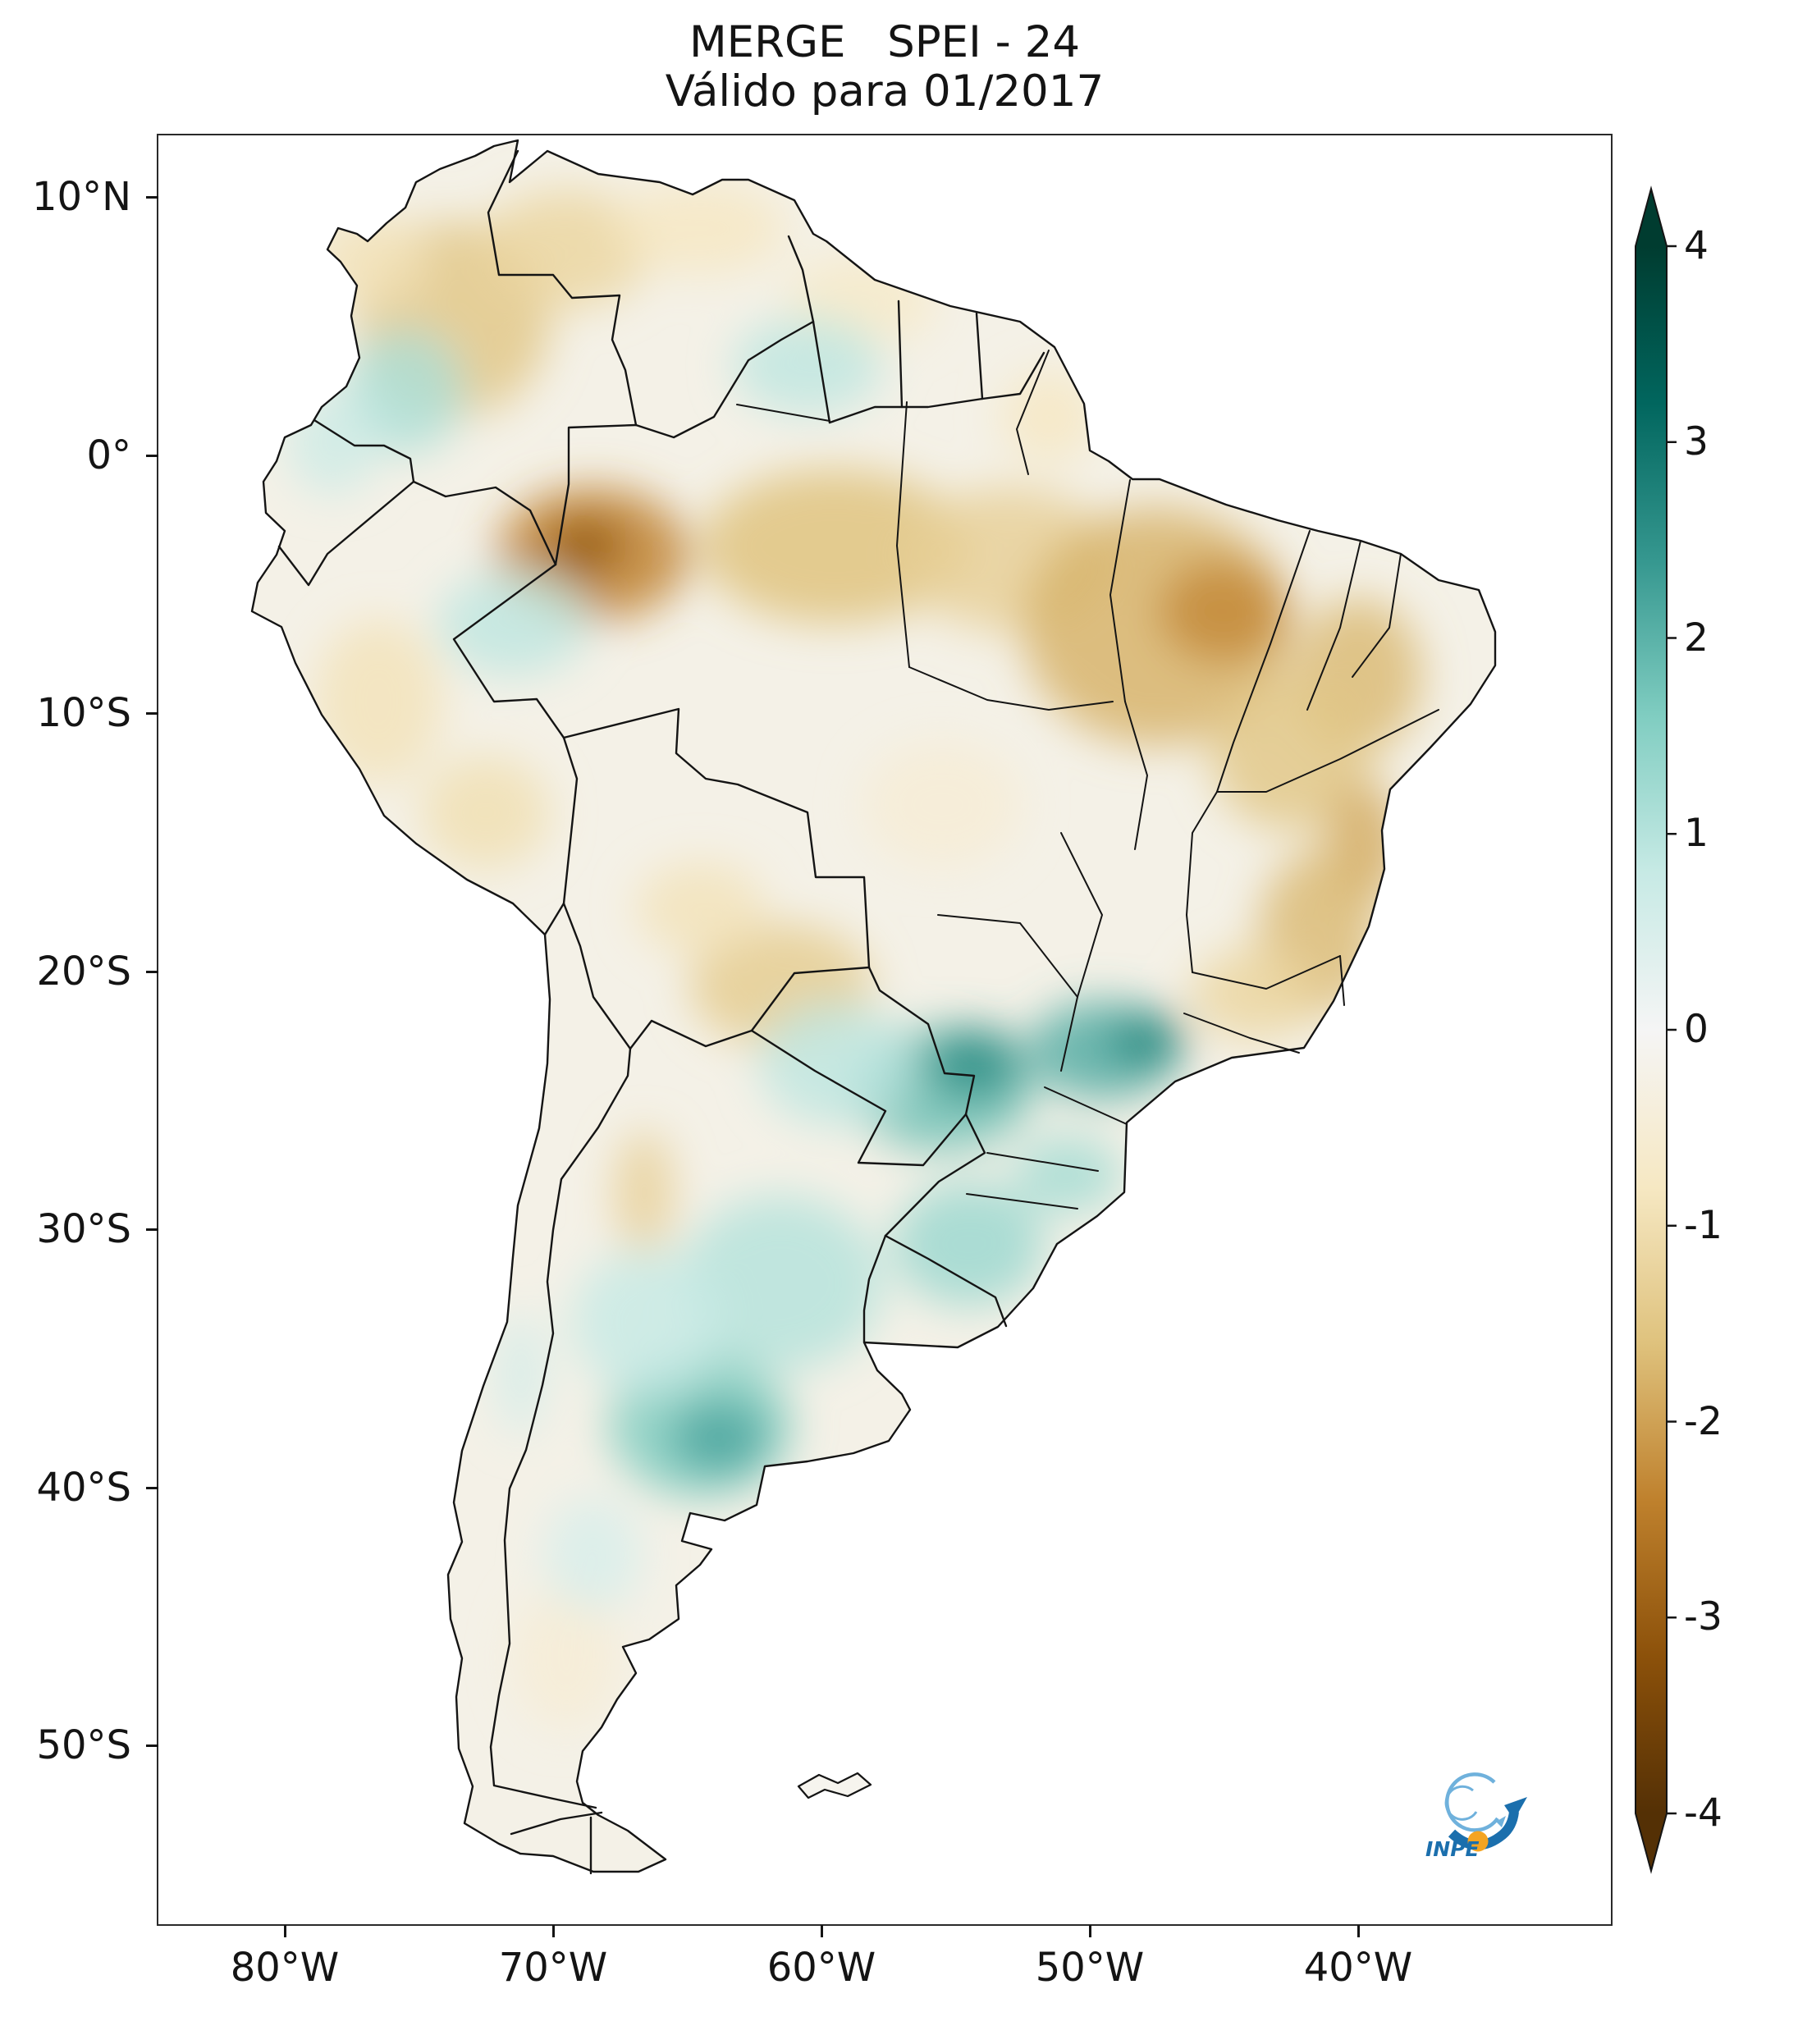 This screenshot has width=1798, height=2044. What do you see at coordinates (1696, 1029) in the screenshot?
I see `colorbar-tick-label: 0` at bounding box center [1696, 1029].